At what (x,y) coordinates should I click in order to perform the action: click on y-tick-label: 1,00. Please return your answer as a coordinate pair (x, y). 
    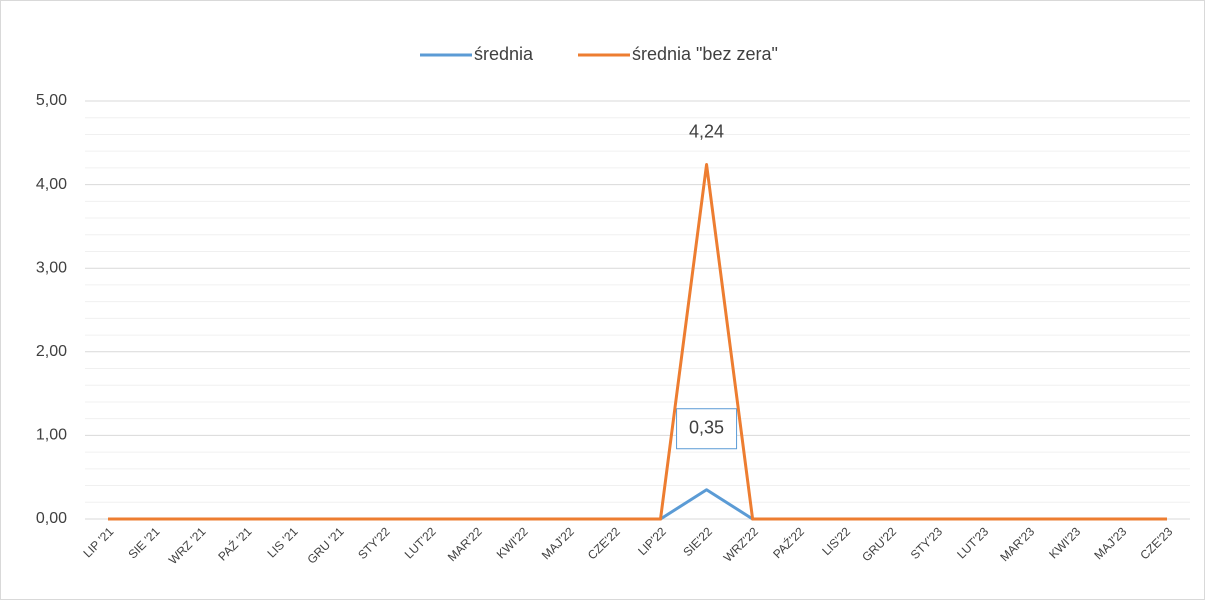
    Looking at the image, I should click on (51, 435).